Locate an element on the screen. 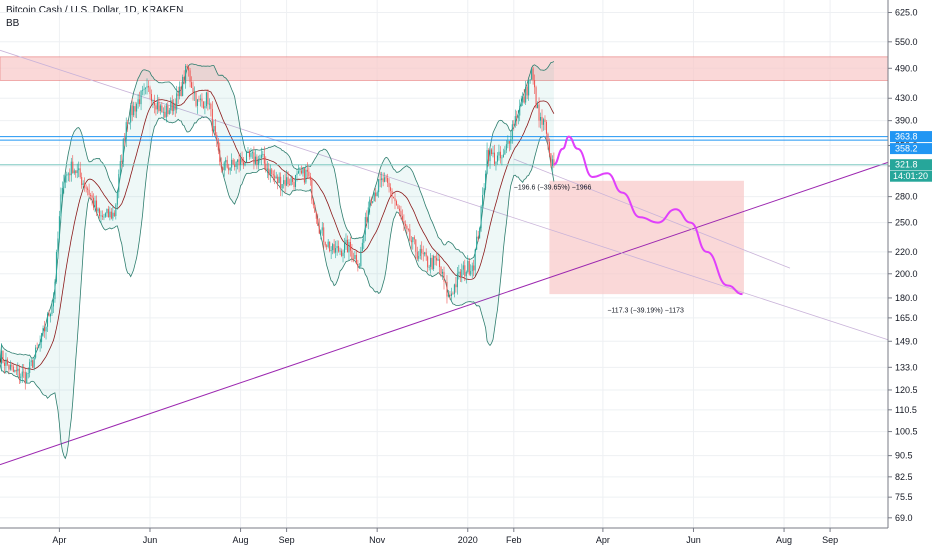 Image resolution: width=932 pixels, height=550 pixels. time-tick-label: Jun is located at coordinates (150, 540).